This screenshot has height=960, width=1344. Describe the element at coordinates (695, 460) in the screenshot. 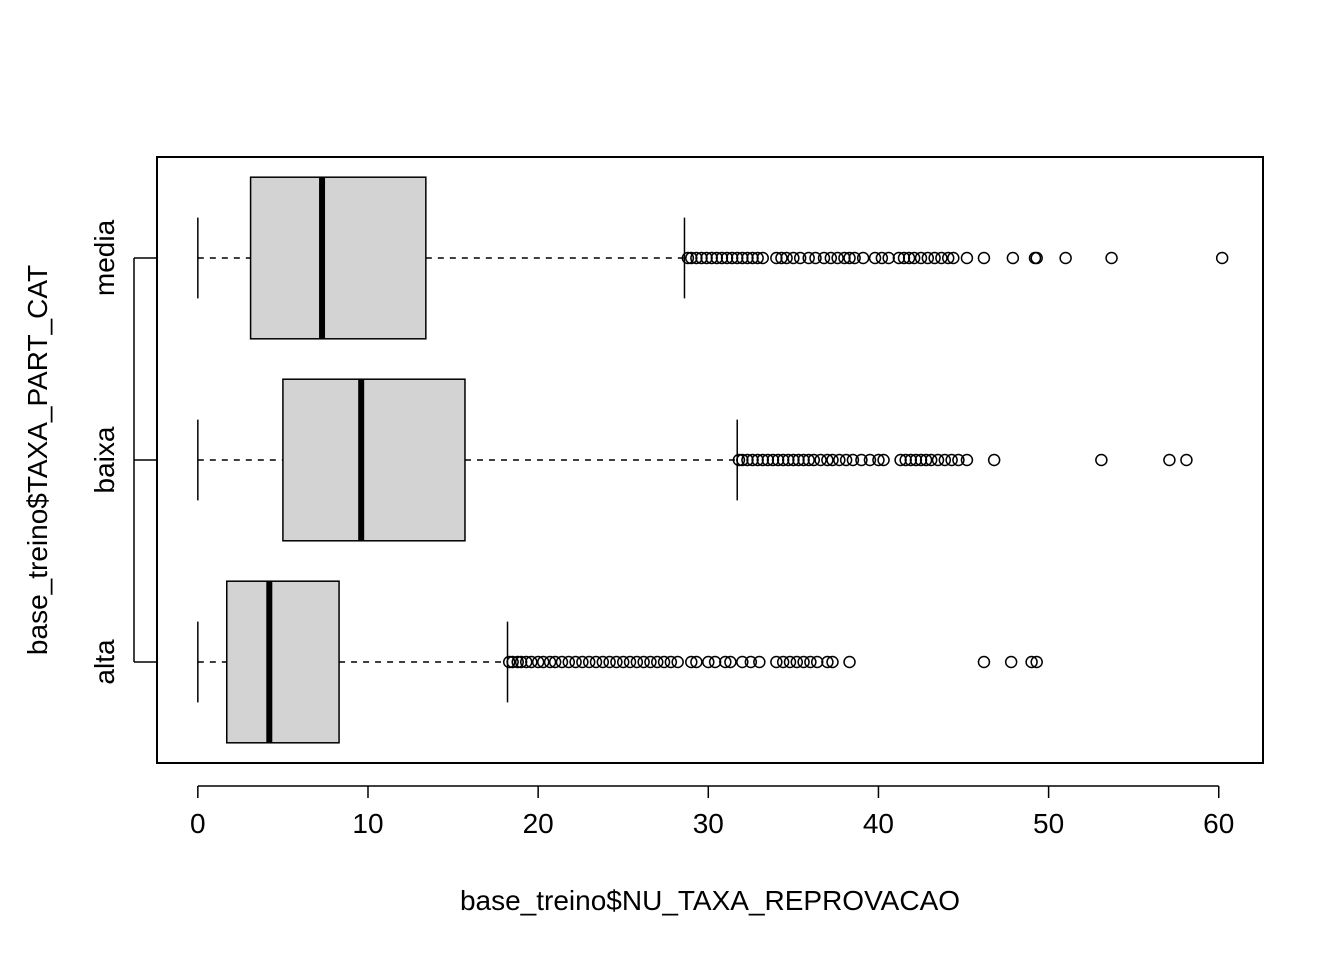

I see `box-group-baixa` at that location.